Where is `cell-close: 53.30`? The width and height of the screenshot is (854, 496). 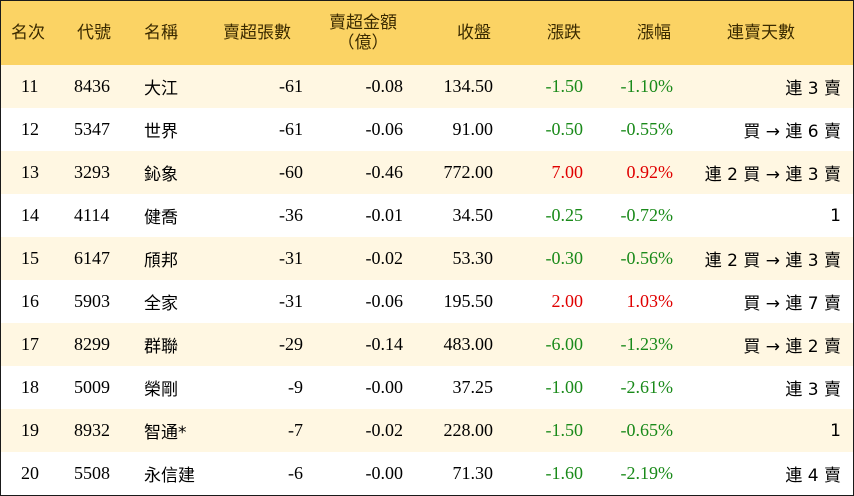
cell-close: 53.30 is located at coordinates (473, 258).